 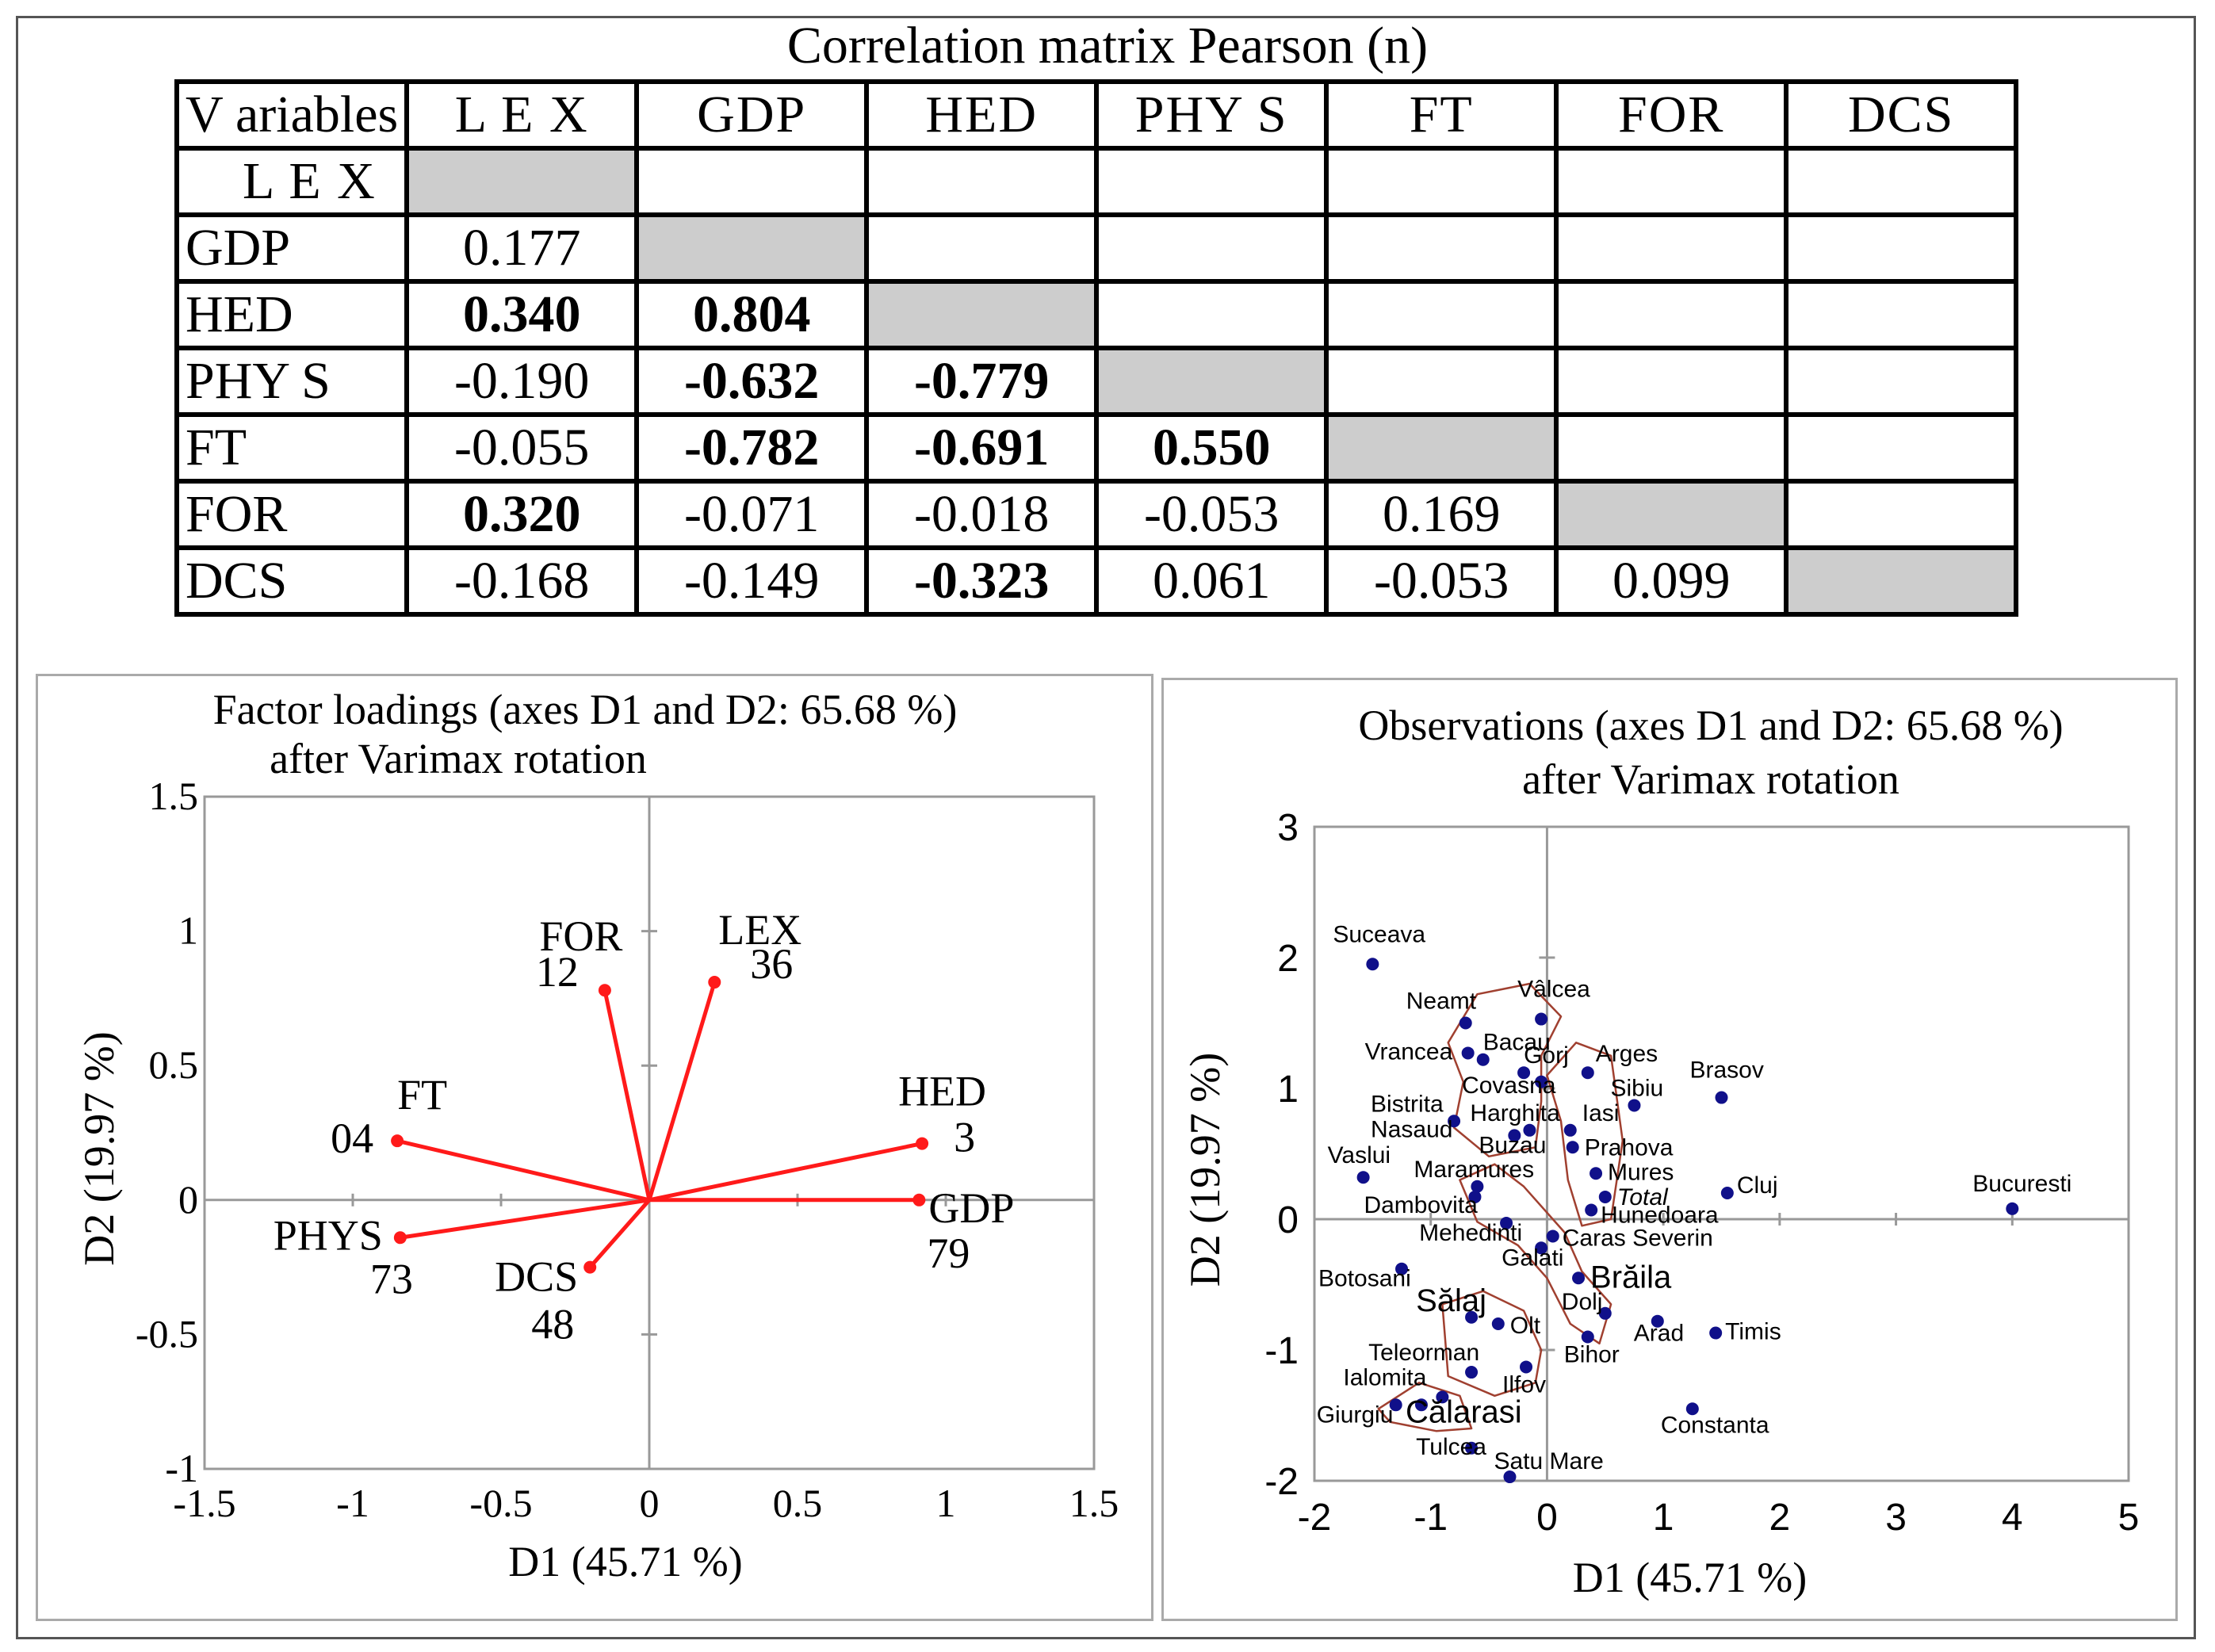 What do you see at coordinates (292, 382) in the screenshot?
I see `matrix-row-header: PHY S` at bounding box center [292, 382].